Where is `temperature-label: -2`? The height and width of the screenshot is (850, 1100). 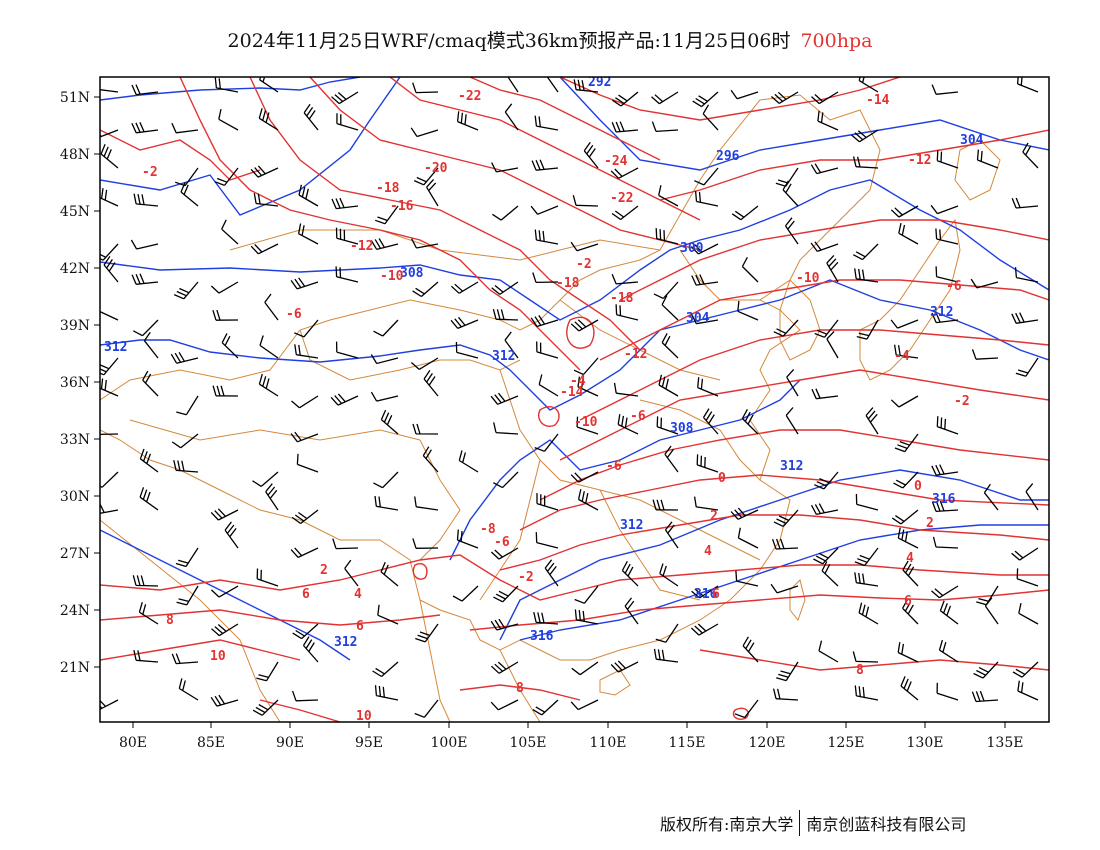
temperature-label: -2 is located at coordinates (584, 264).